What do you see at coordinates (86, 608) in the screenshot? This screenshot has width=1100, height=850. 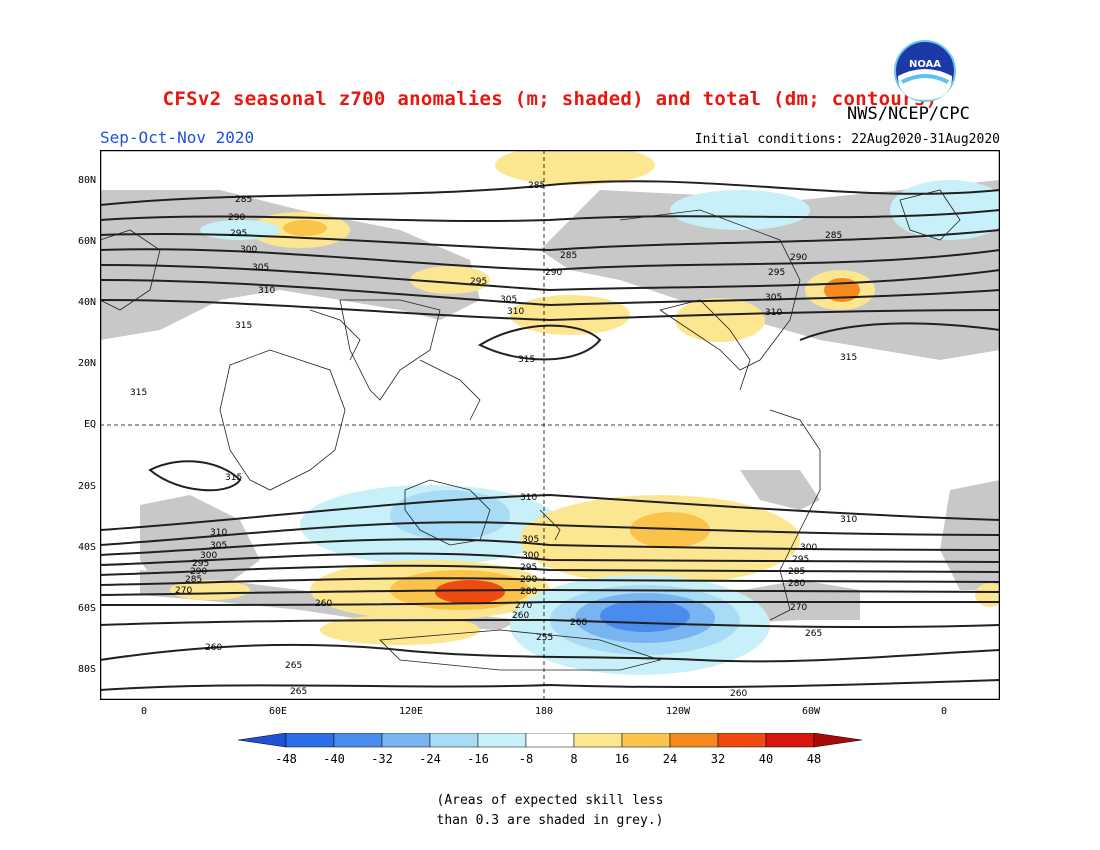 I see `lat-label: 60S` at bounding box center [86, 608].